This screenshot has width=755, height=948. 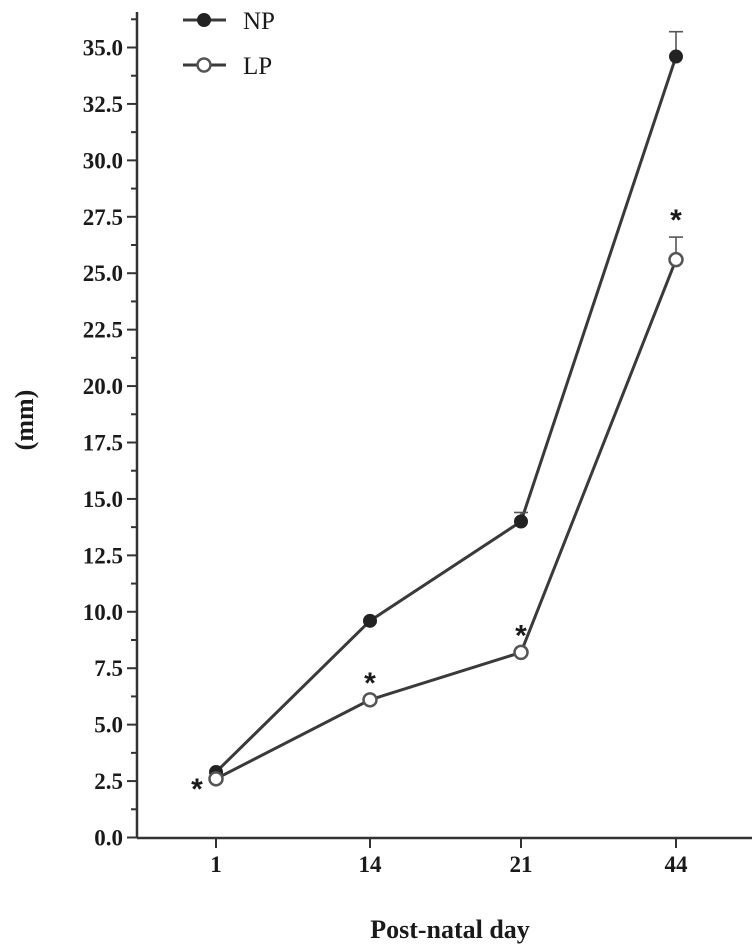 I want to click on legend-label: LP, so click(x=257, y=66).